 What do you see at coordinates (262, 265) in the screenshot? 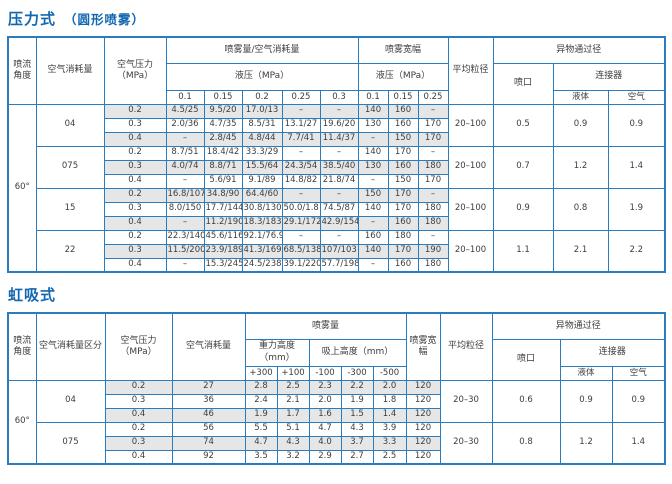
I see `t1-sprayair-cell: 24.5/238` at bounding box center [262, 265].